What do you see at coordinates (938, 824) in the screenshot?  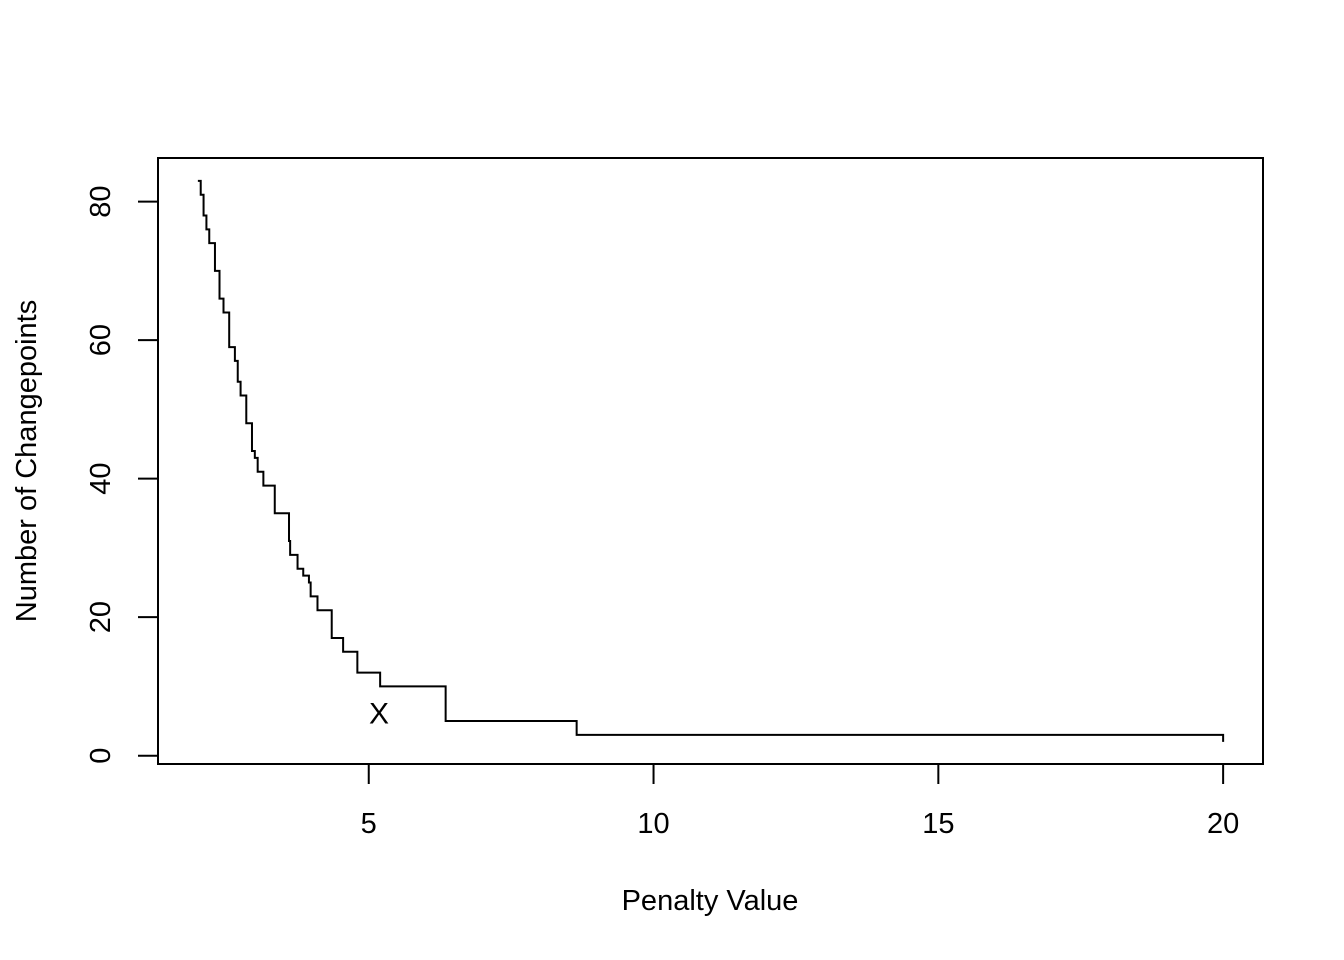 I see `x-tick-label: 15` at bounding box center [938, 824].